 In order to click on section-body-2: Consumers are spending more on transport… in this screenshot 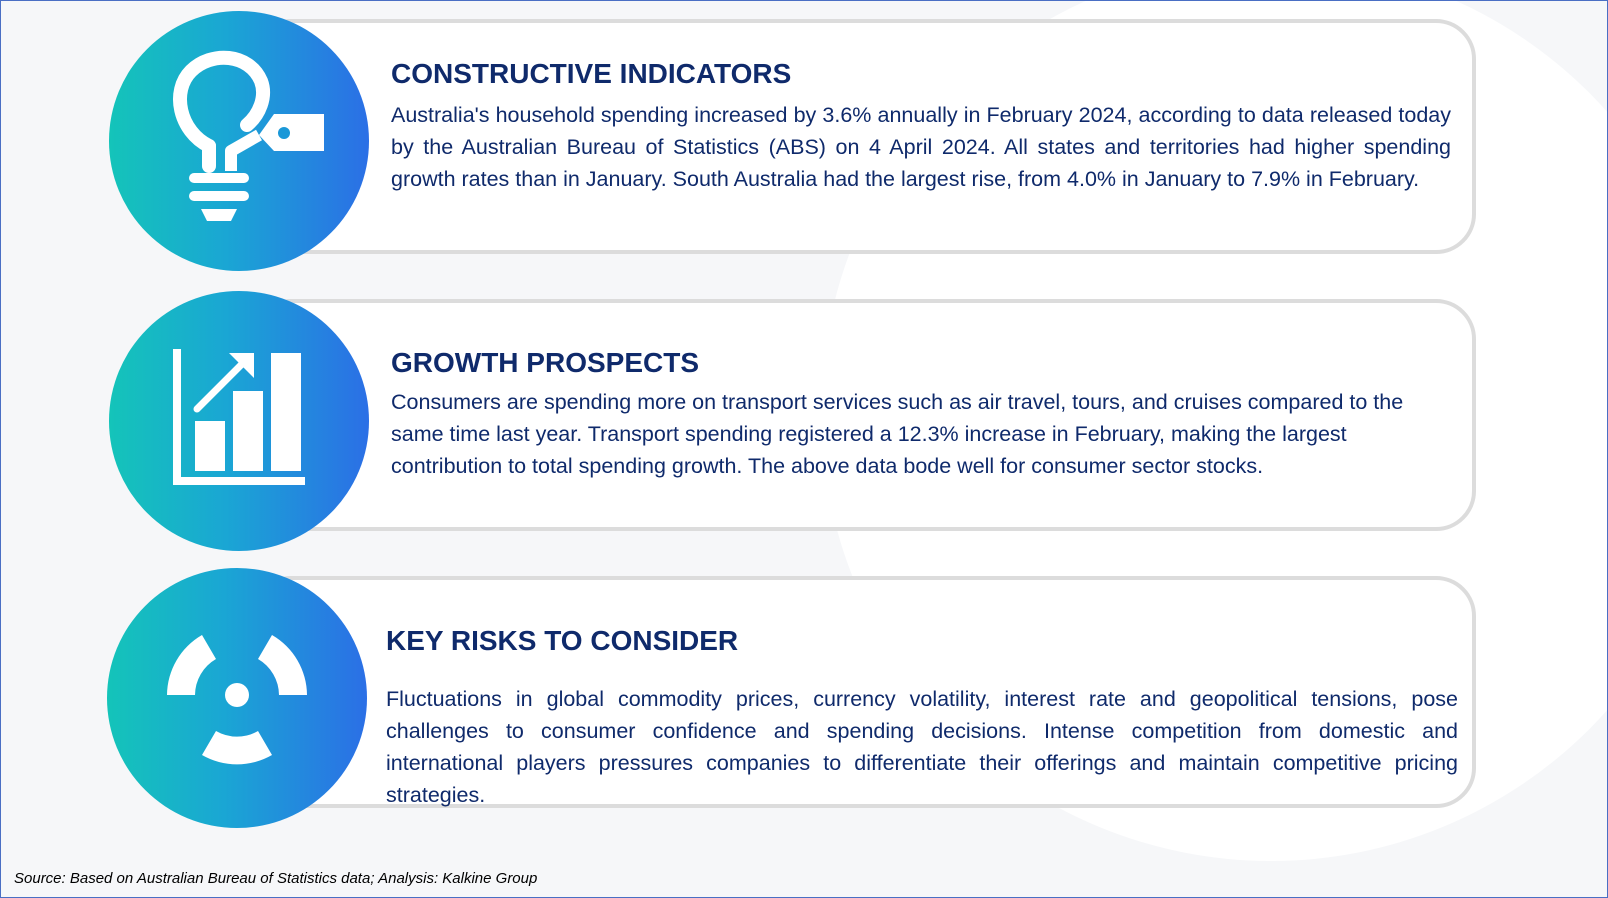, I will do `click(897, 434)`.